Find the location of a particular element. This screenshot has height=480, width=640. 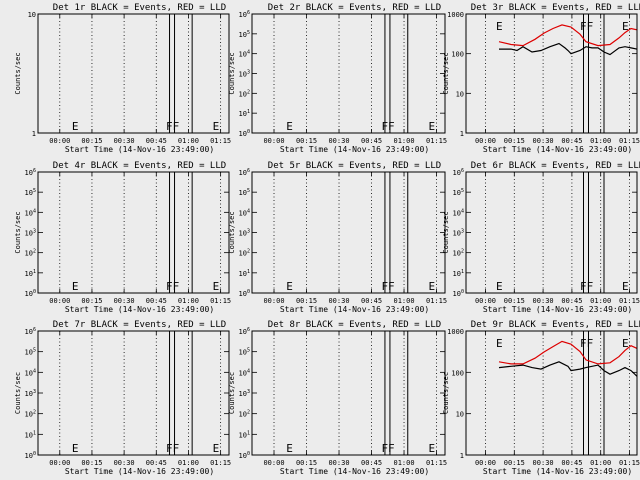

panel-title: Det 7r BLACK = Events, RED = LLD is located at coordinates (139, 325).